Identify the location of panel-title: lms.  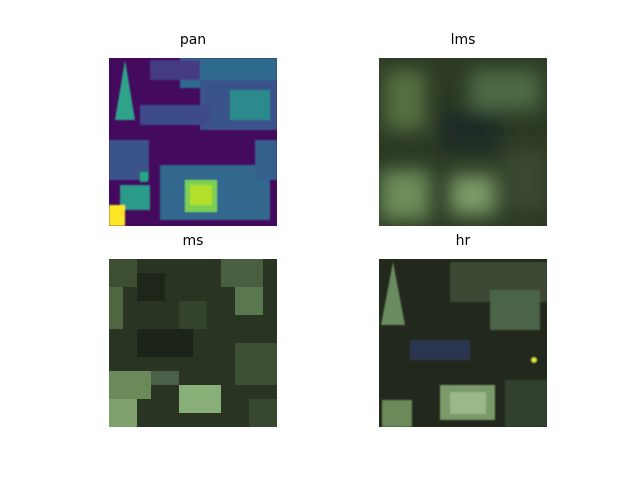
(463, 40).